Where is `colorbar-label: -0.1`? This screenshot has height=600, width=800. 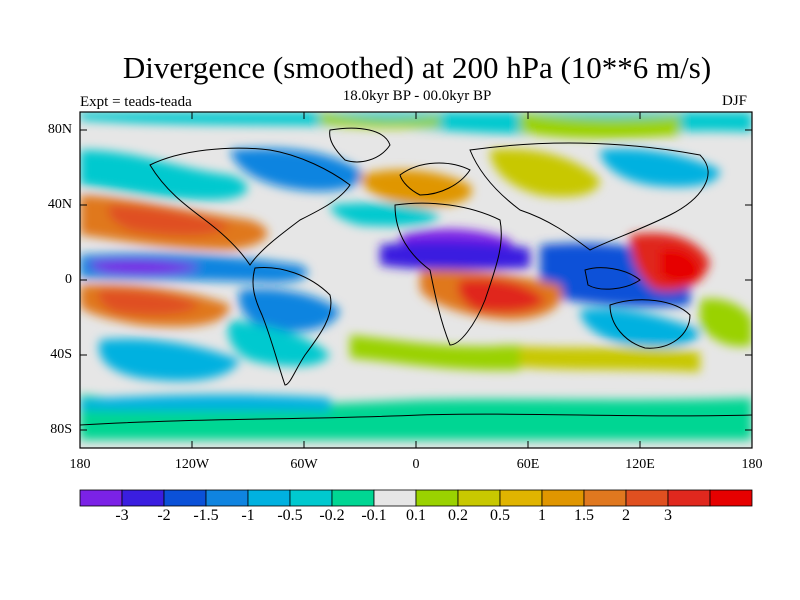 colorbar-label: -0.1 is located at coordinates (374, 515).